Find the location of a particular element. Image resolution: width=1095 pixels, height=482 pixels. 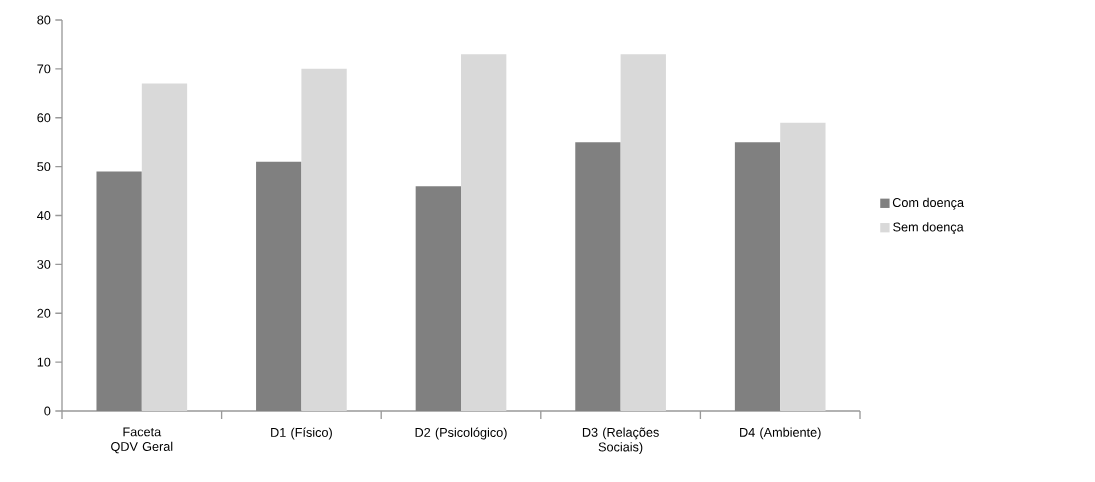

y-tick-label: 0 is located at coordinates (47, 411).